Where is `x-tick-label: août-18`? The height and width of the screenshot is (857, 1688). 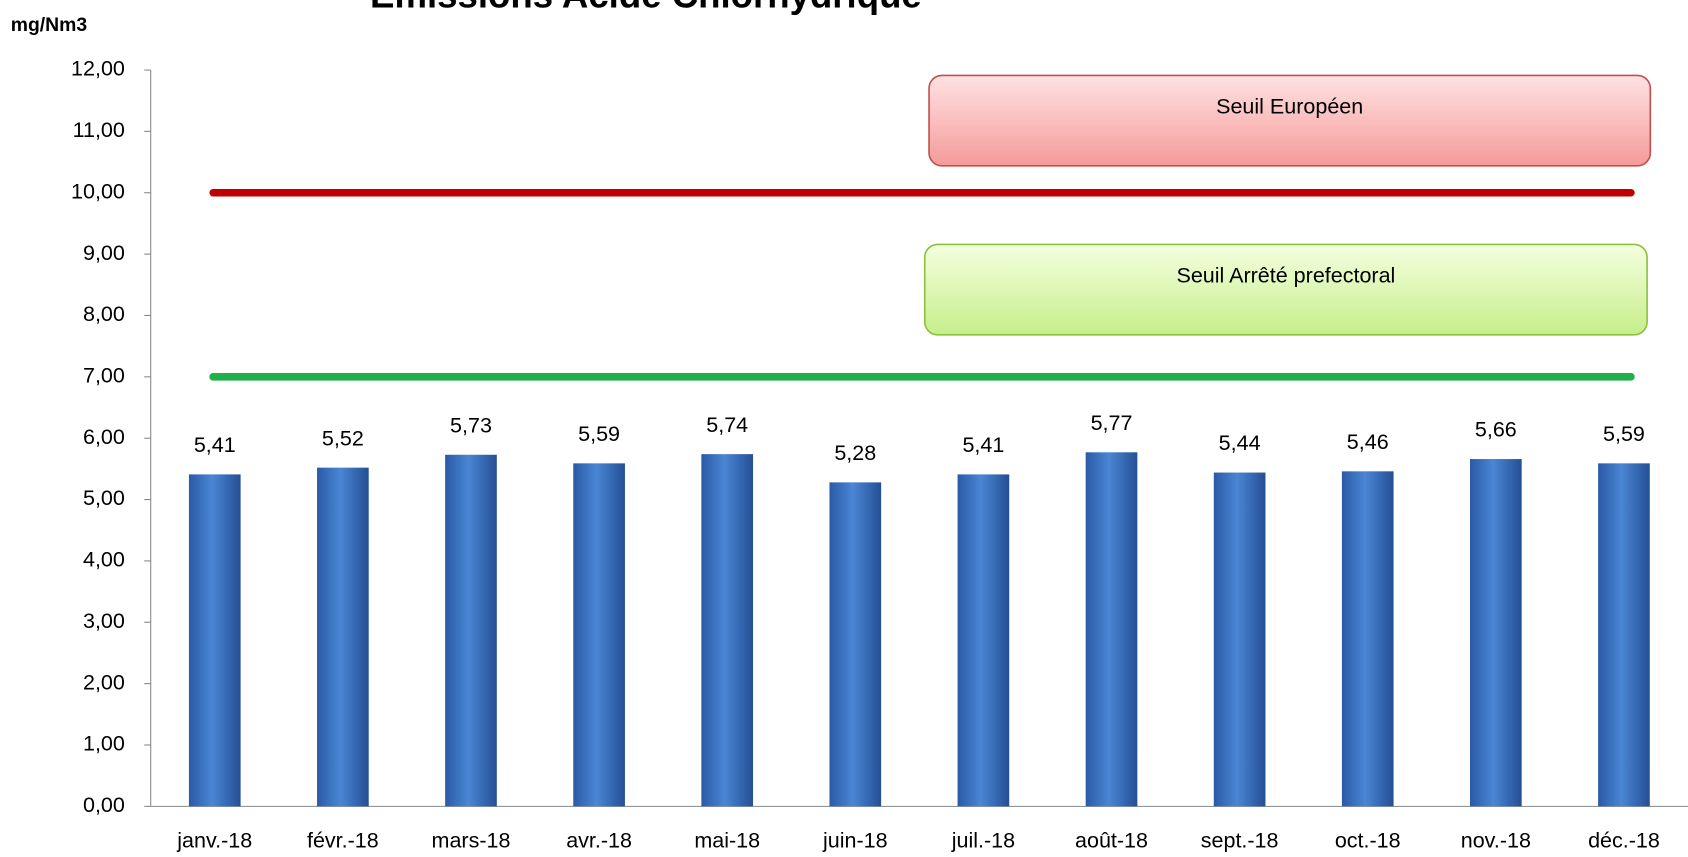 x-tick-label: août-18 is located at coordinates (1111, 841).